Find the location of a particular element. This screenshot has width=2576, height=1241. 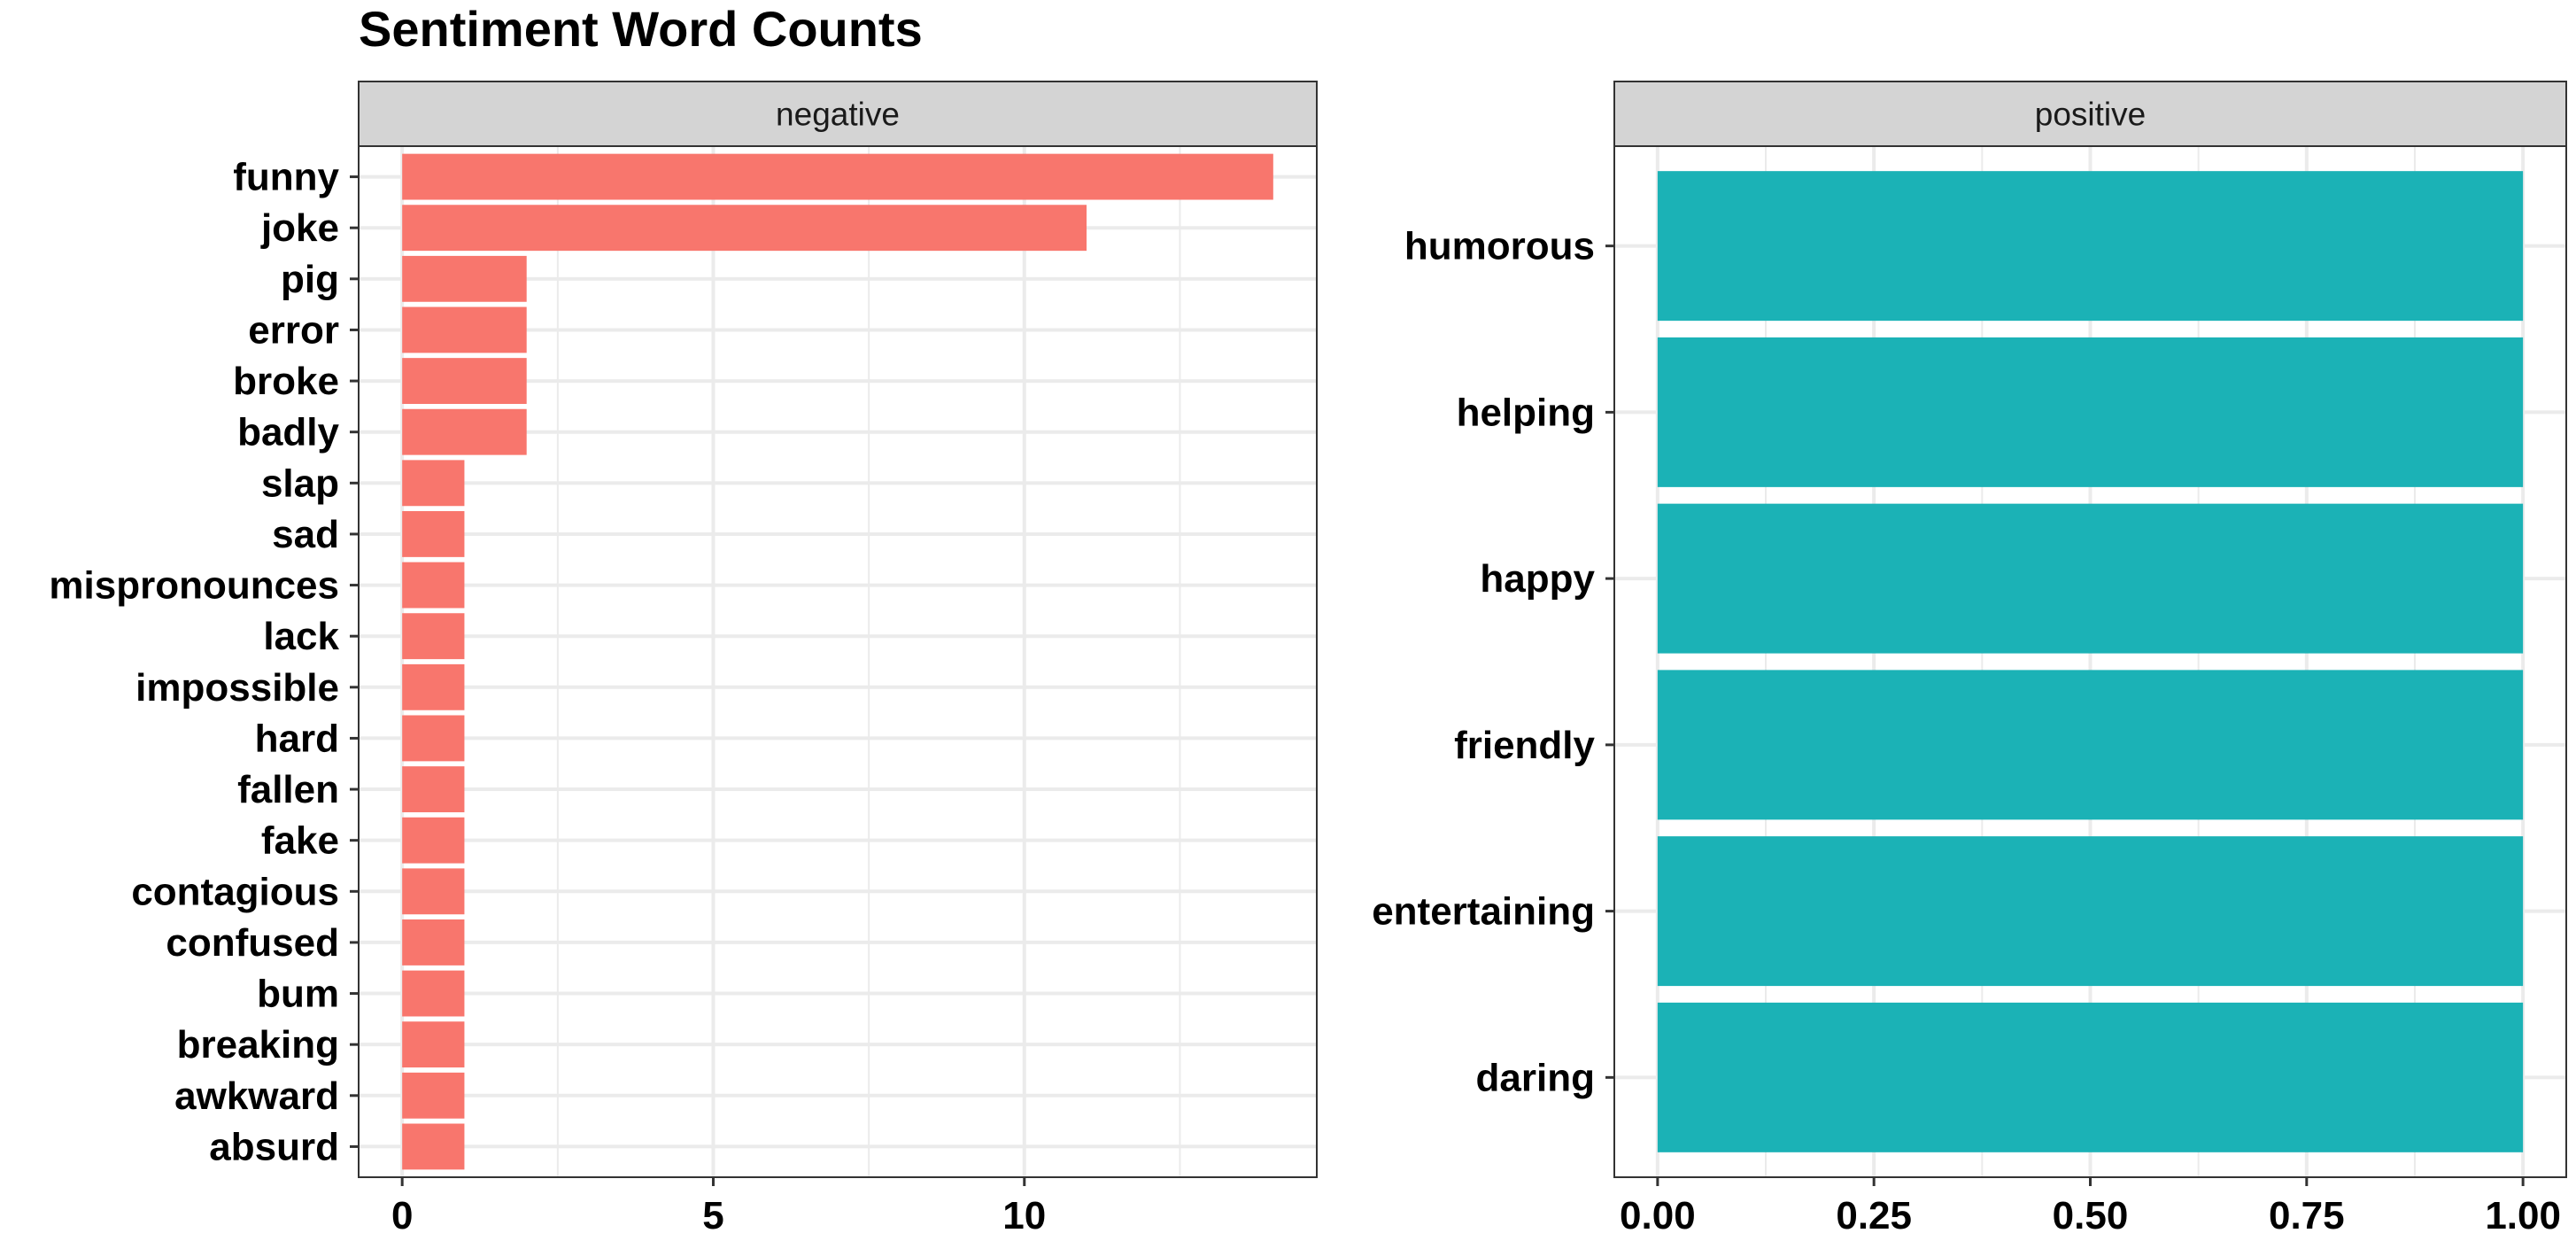

x-tick-label: 0.00 is located at coordinates (1658, 1215).